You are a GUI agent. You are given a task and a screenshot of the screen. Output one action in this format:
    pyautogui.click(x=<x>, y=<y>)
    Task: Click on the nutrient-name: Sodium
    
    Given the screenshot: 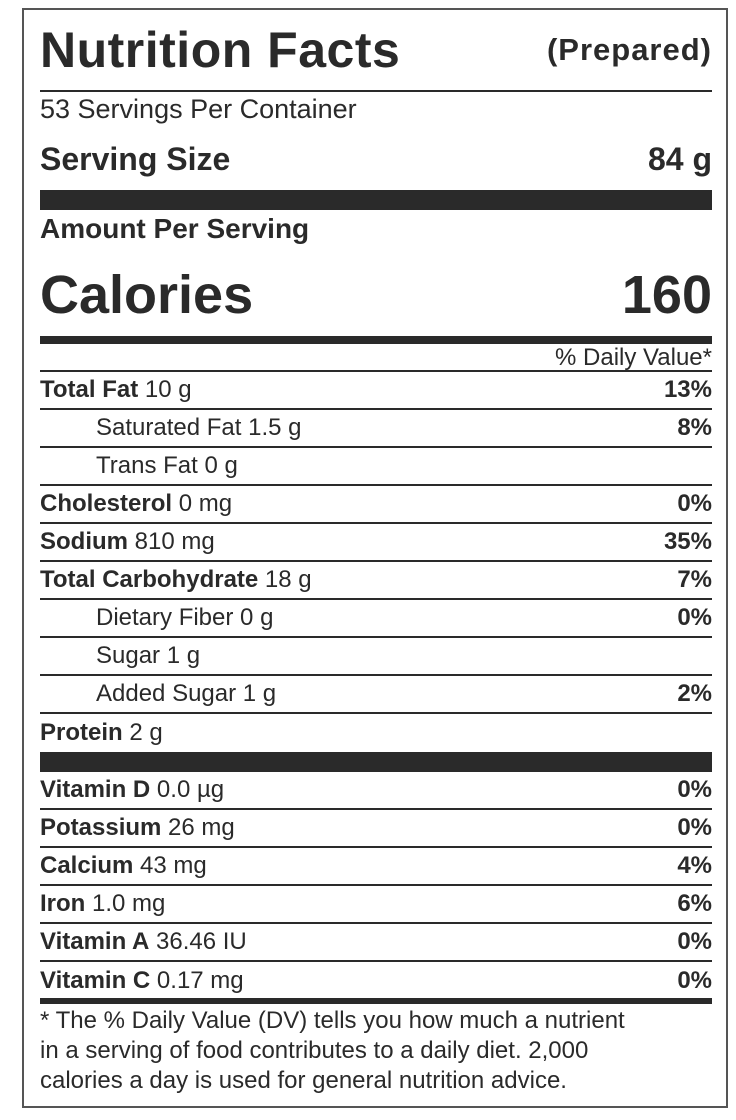 What is the action you would take?
    pyautogui.click(x=84, y=541)
    